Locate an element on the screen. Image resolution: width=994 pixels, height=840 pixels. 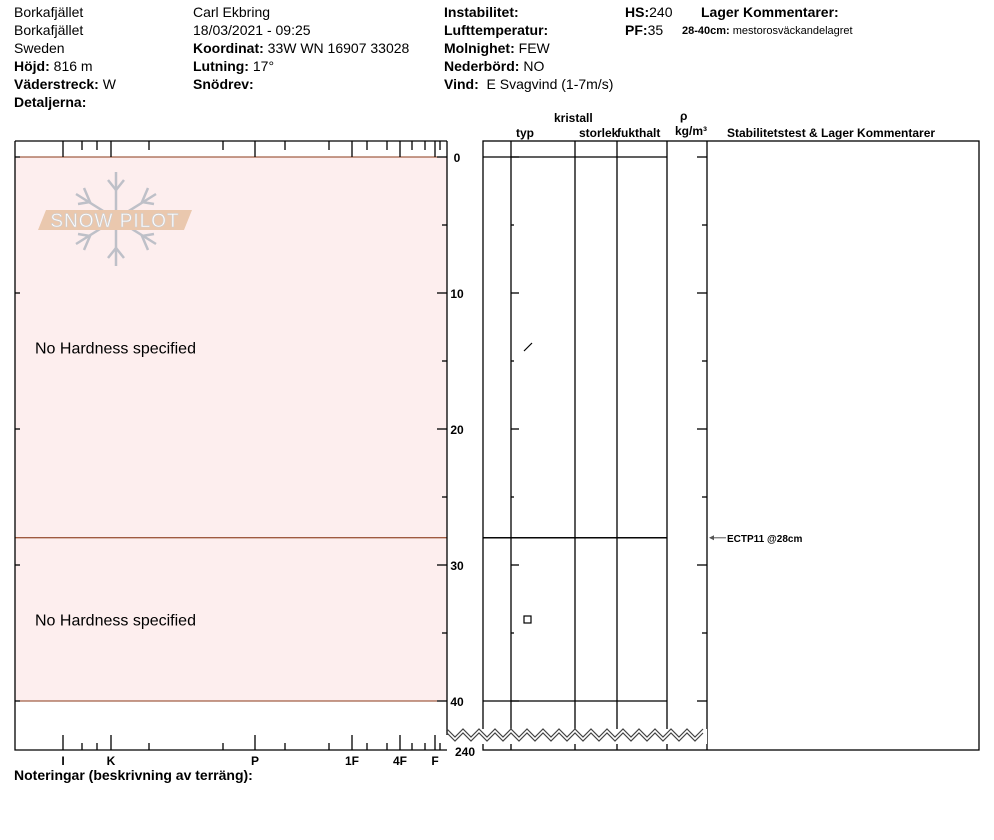
pf: PF:35 is located at coordinates (644, 30).